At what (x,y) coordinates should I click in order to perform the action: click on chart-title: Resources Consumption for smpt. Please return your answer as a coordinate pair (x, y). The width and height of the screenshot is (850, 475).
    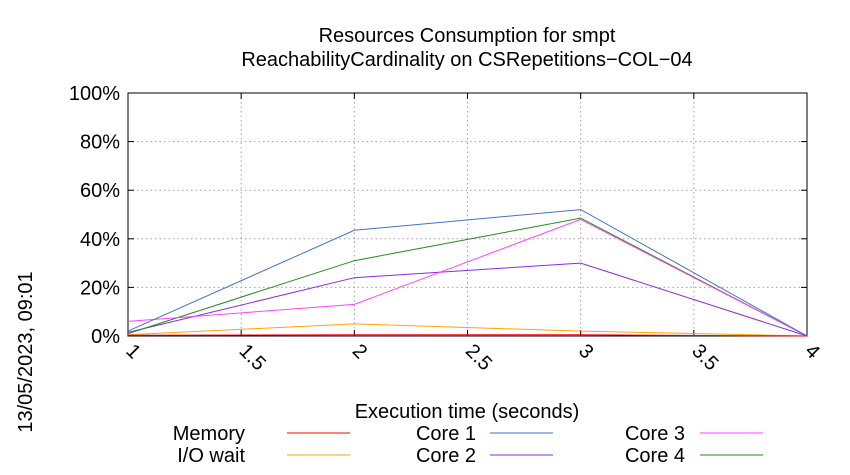
    Looking at the image, I should click on (467, 36).